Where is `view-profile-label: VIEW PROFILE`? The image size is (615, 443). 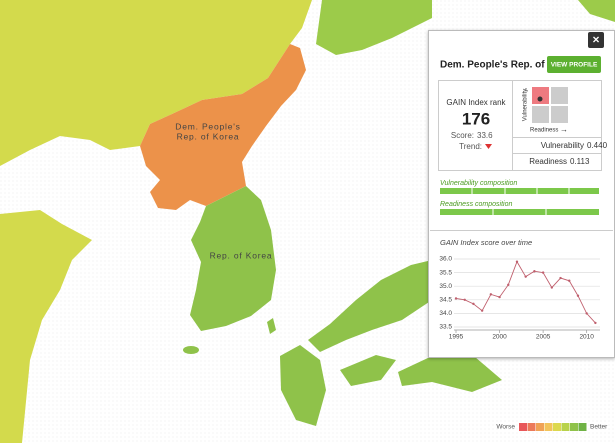
view-profile-label: VIEW PROFILE is located at coordinates (574, 65).